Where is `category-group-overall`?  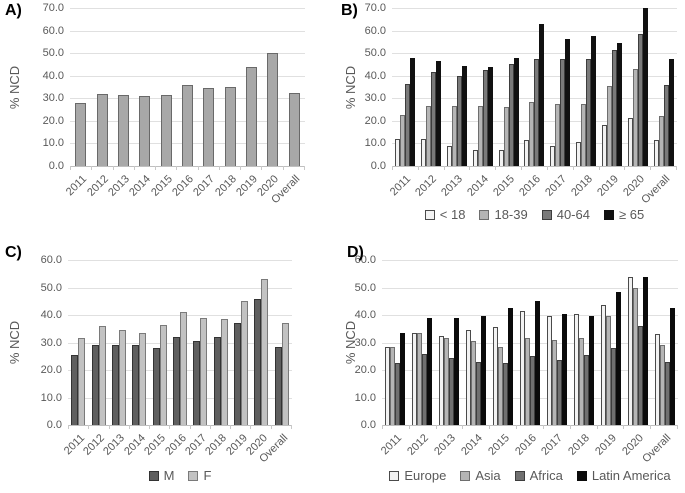
category-group-overall is located at coordinates (294, 87).